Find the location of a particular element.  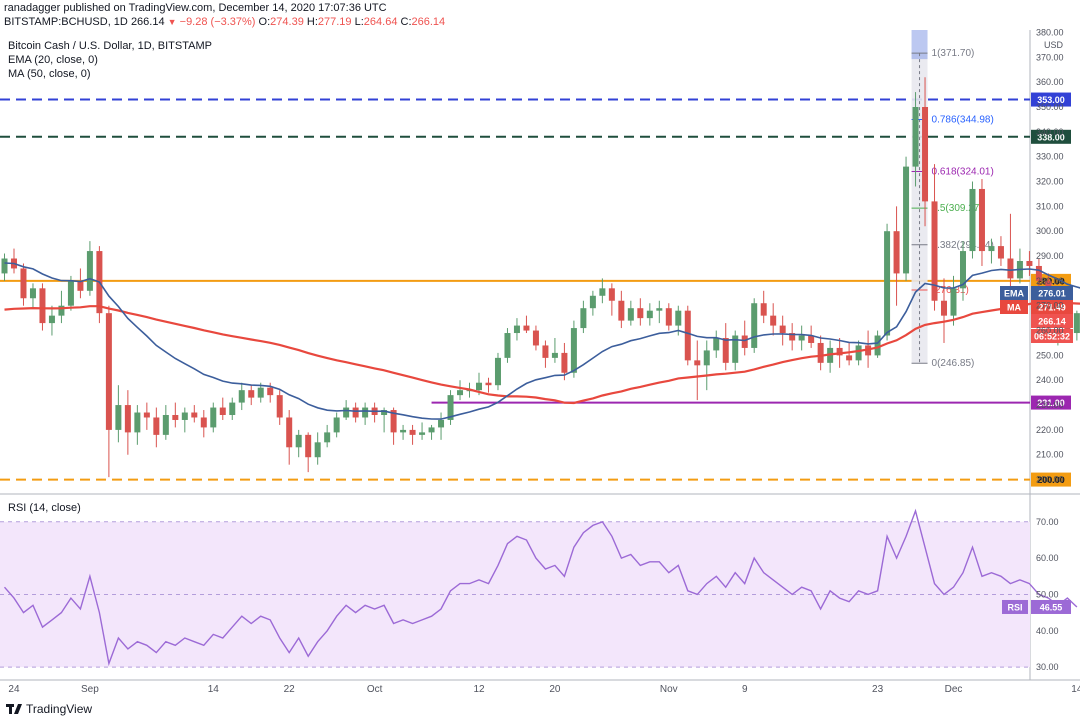

indicator-value: 06:52:32 is located at coordinates (1052, 337).